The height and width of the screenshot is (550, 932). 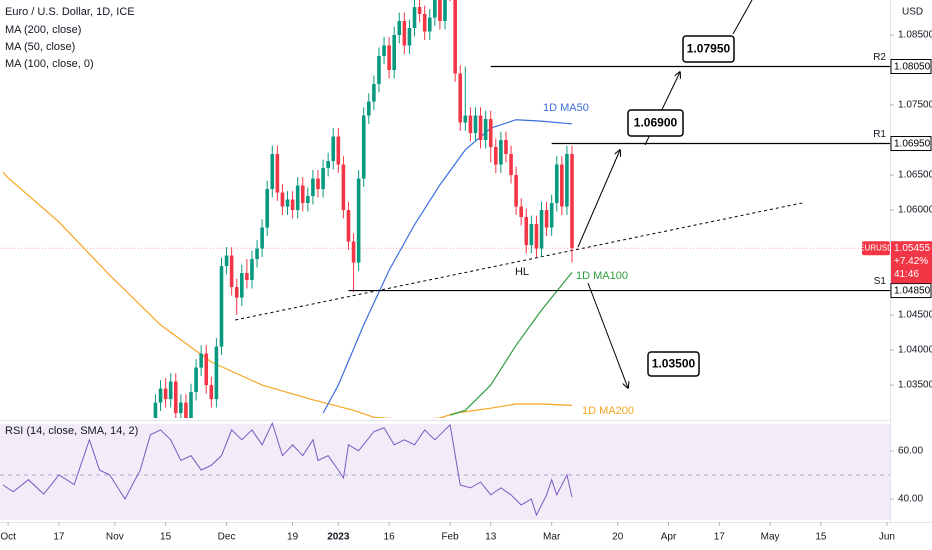 What do you see at coordinates (618, 537) in the screenshot?
I see `x-tick-label: 20` at bounding box center [618, 537].